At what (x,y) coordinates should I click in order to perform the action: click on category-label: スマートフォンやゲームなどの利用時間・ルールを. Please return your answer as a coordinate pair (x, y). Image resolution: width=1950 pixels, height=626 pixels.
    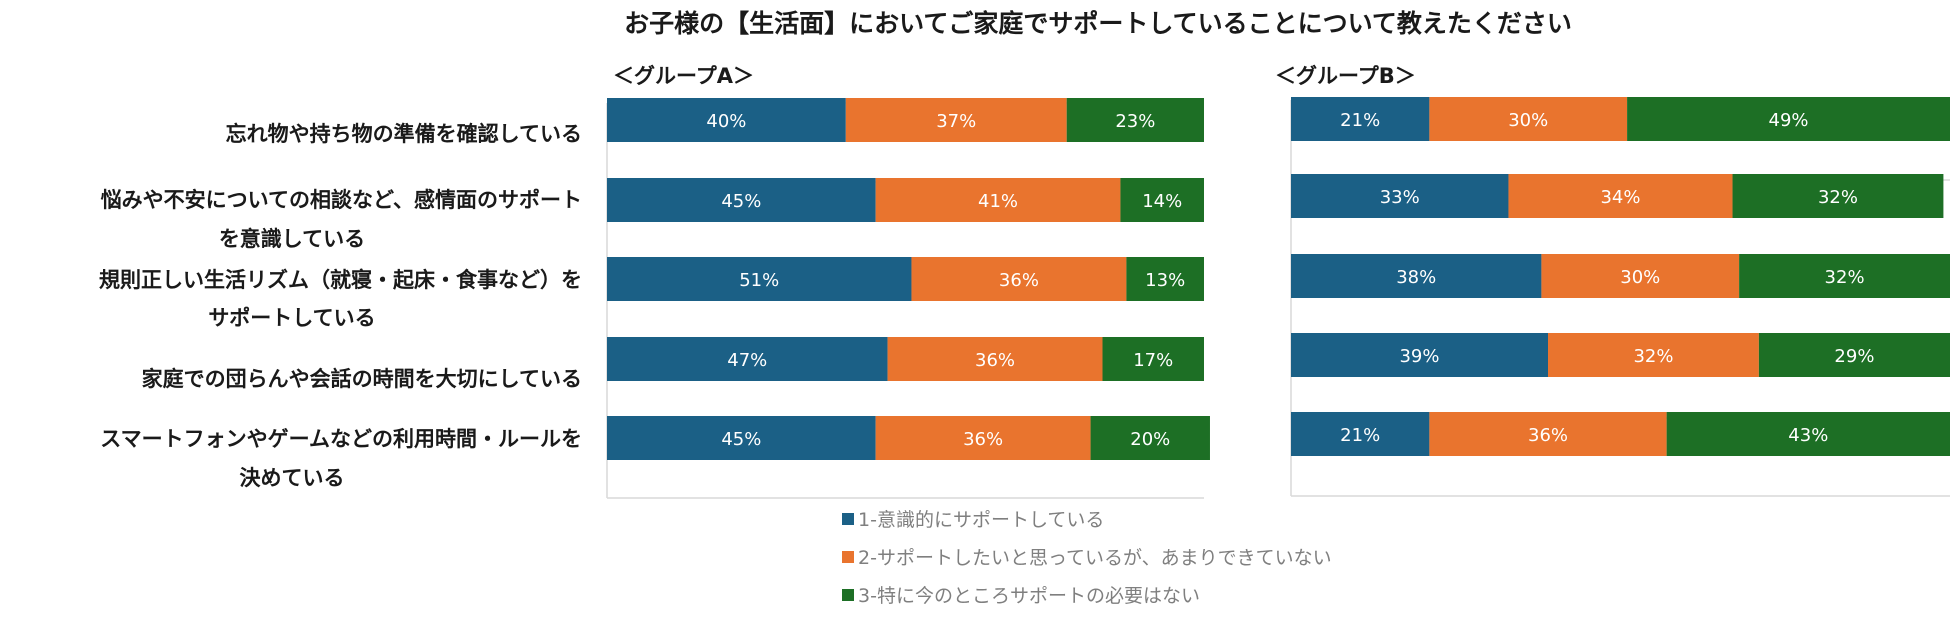
    Looking at the image, I should click on (341, 439).